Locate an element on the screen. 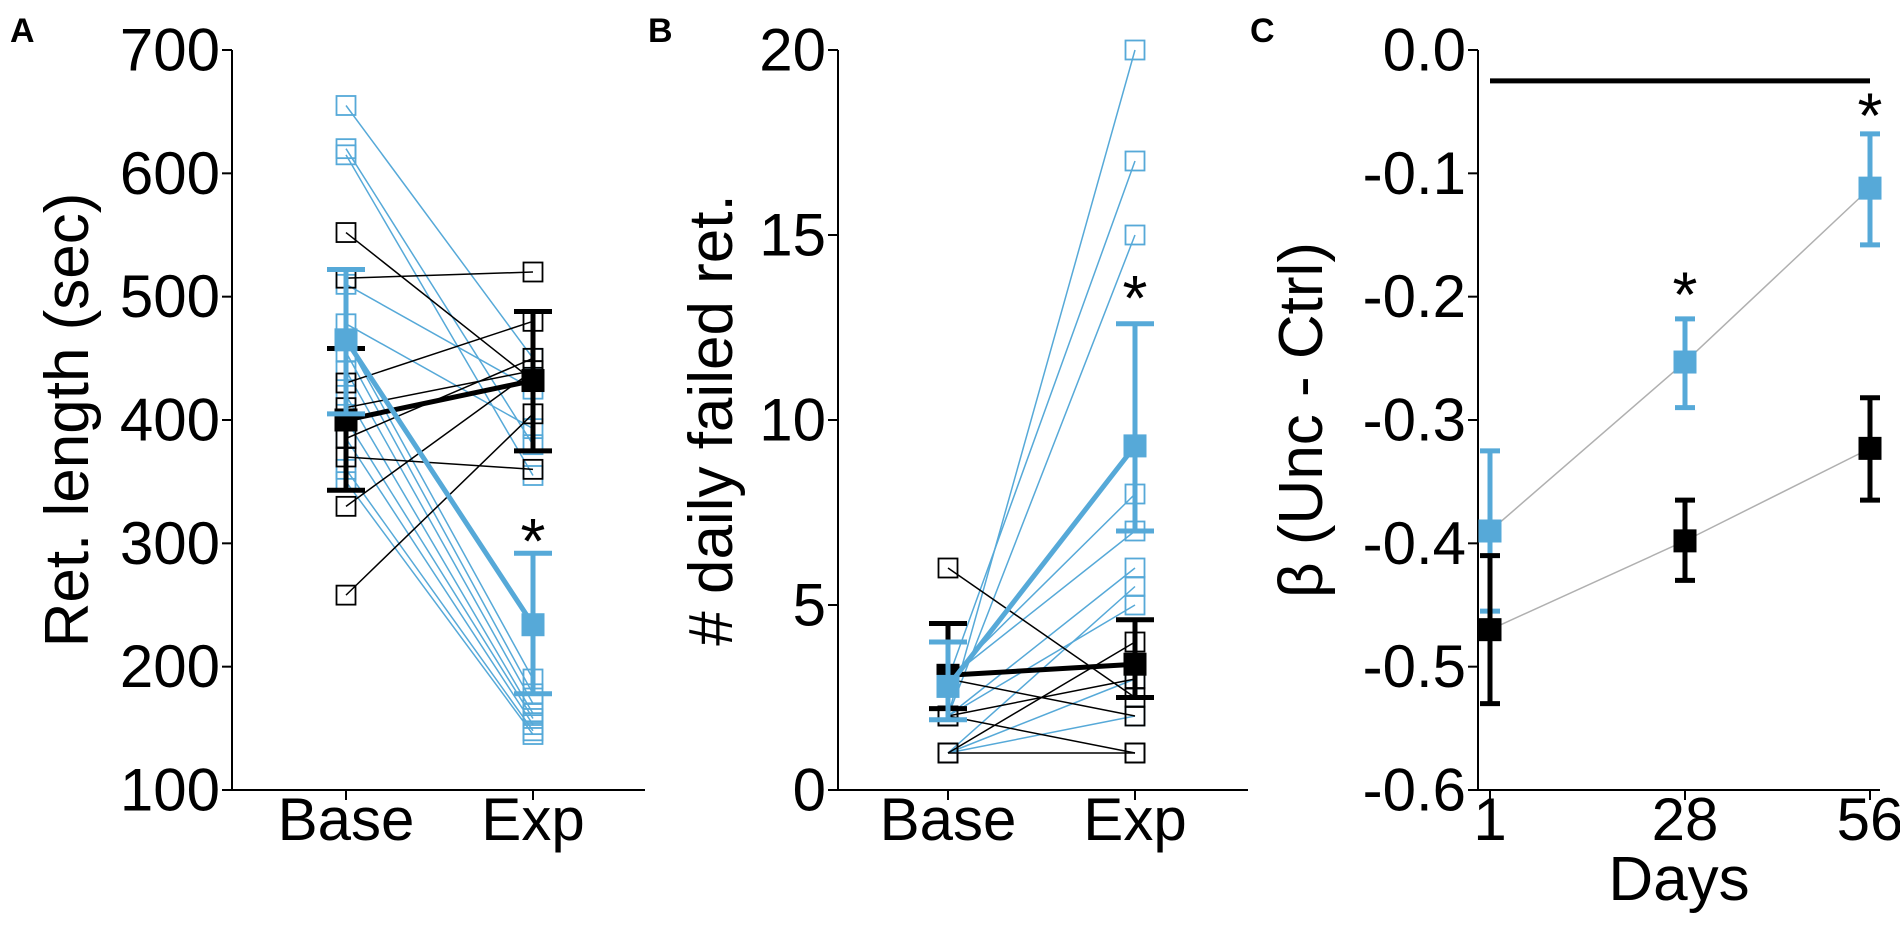 The image size is (1900, 945). y-axis-title: β (Unc - Ctrl) is located at coordinates (1301, 420).